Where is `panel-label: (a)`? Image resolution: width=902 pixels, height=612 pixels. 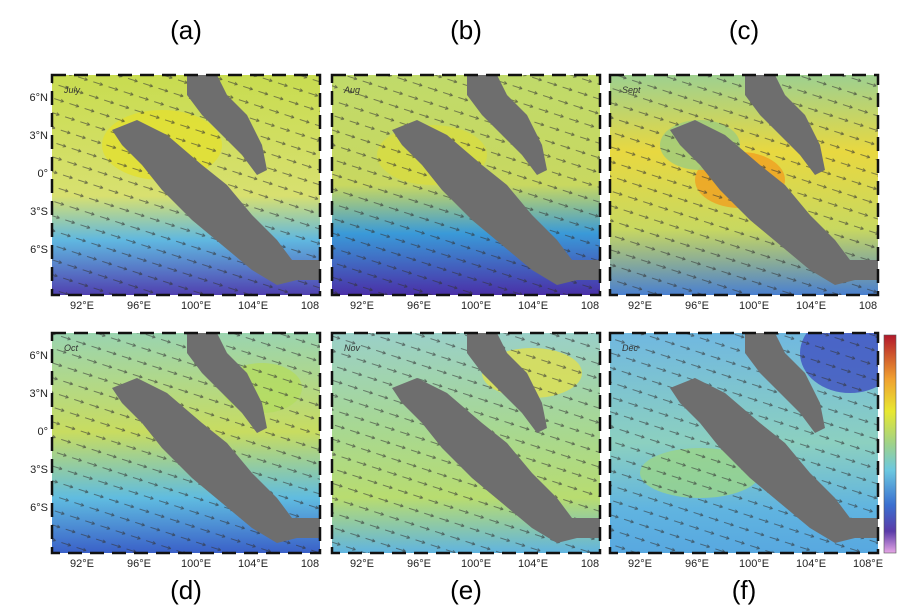 panel-label: (a) is located at coordinates (186, 30).